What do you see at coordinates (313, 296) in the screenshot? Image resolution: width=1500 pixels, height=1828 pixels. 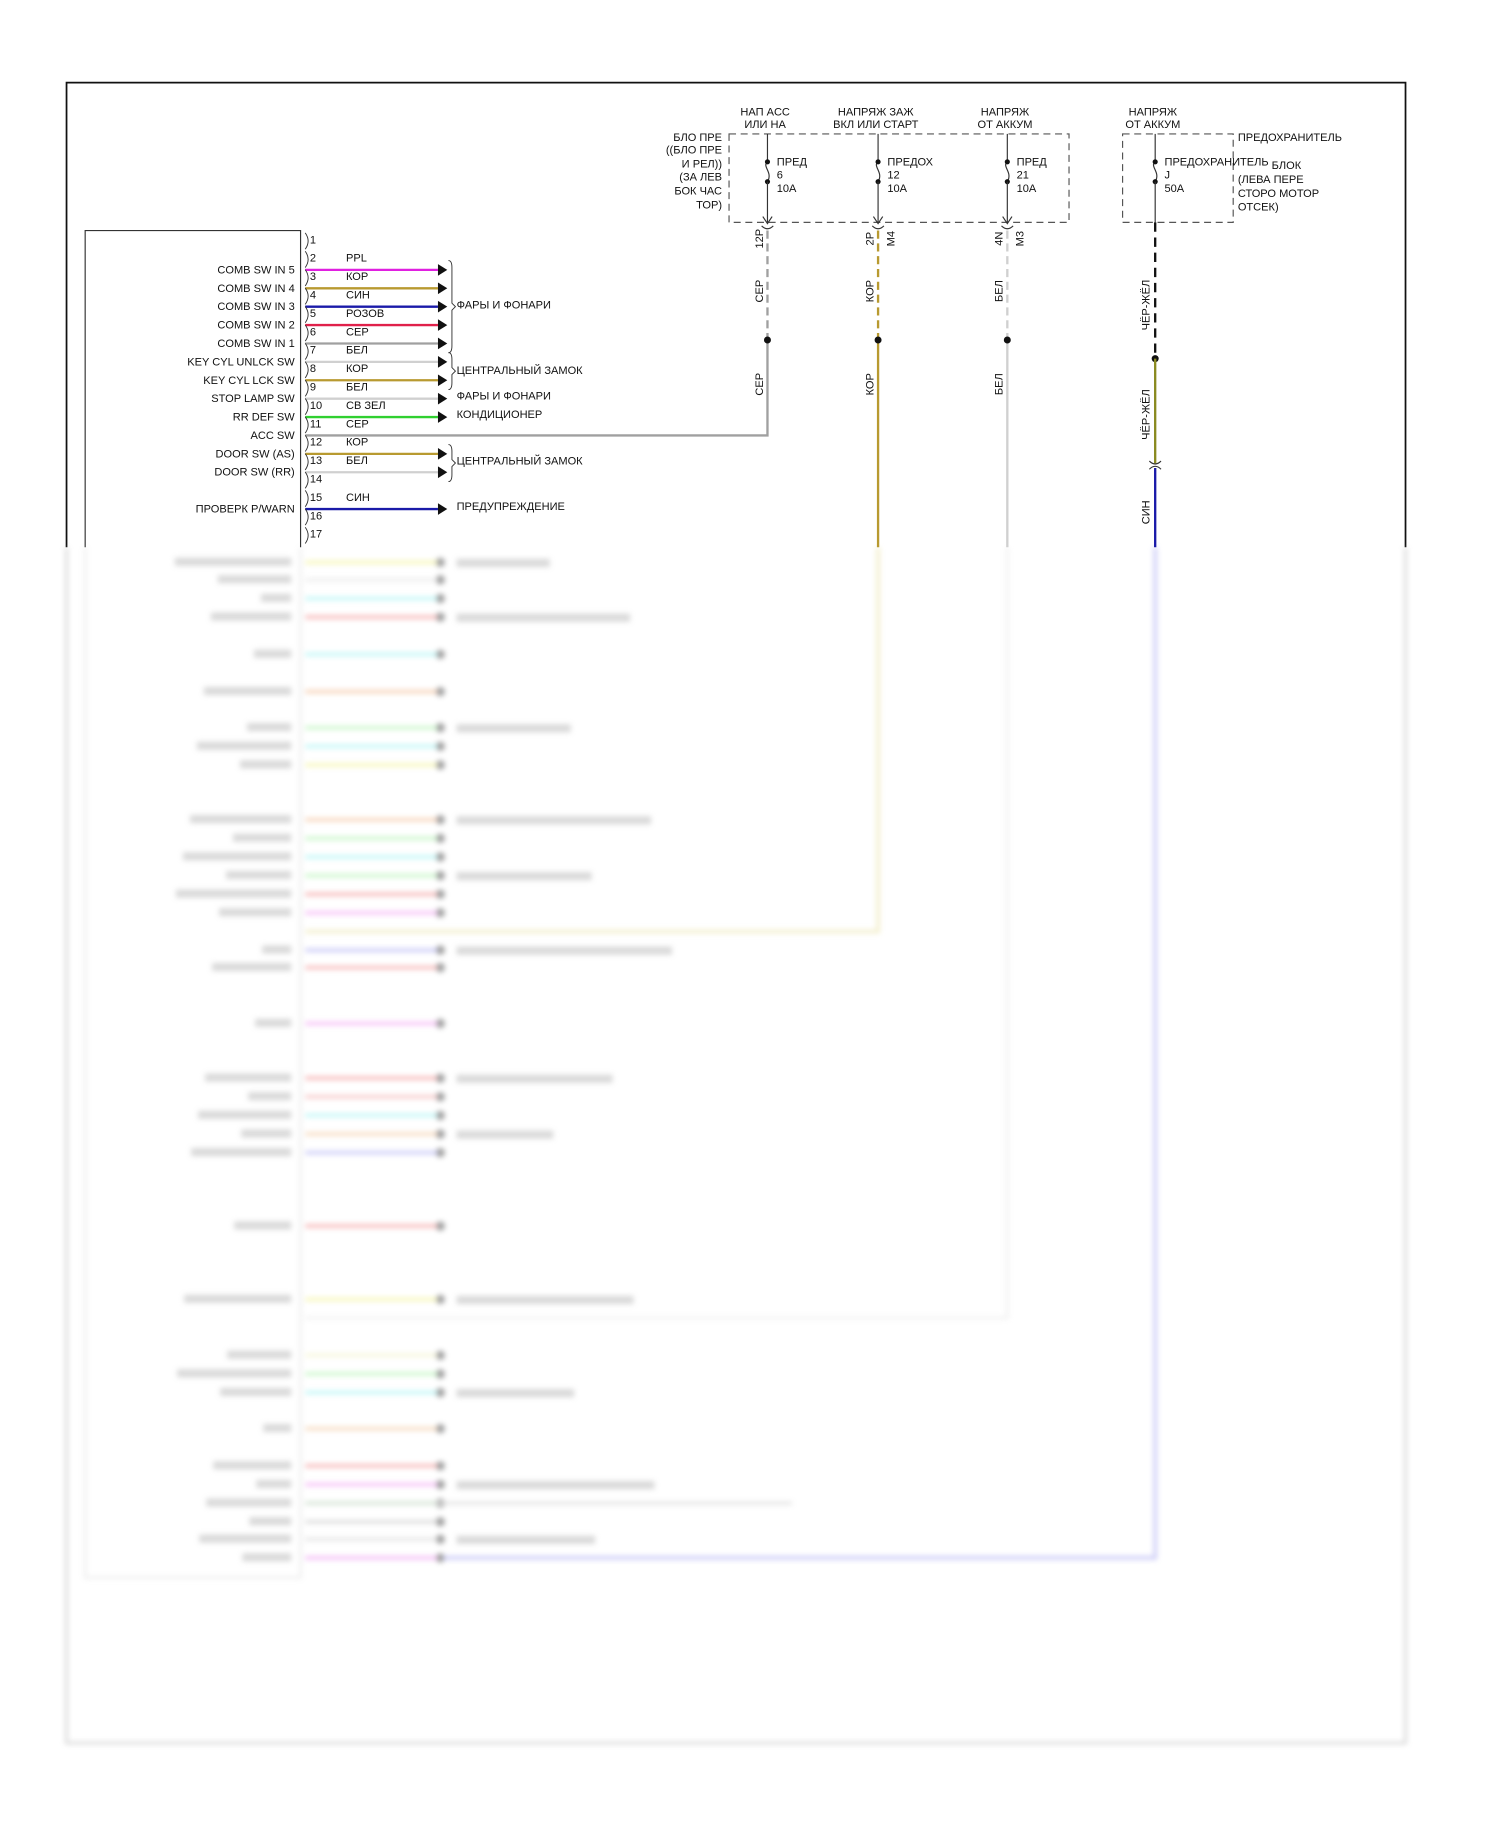 I see `pin-number: 4` at bounding box center [313, 296].